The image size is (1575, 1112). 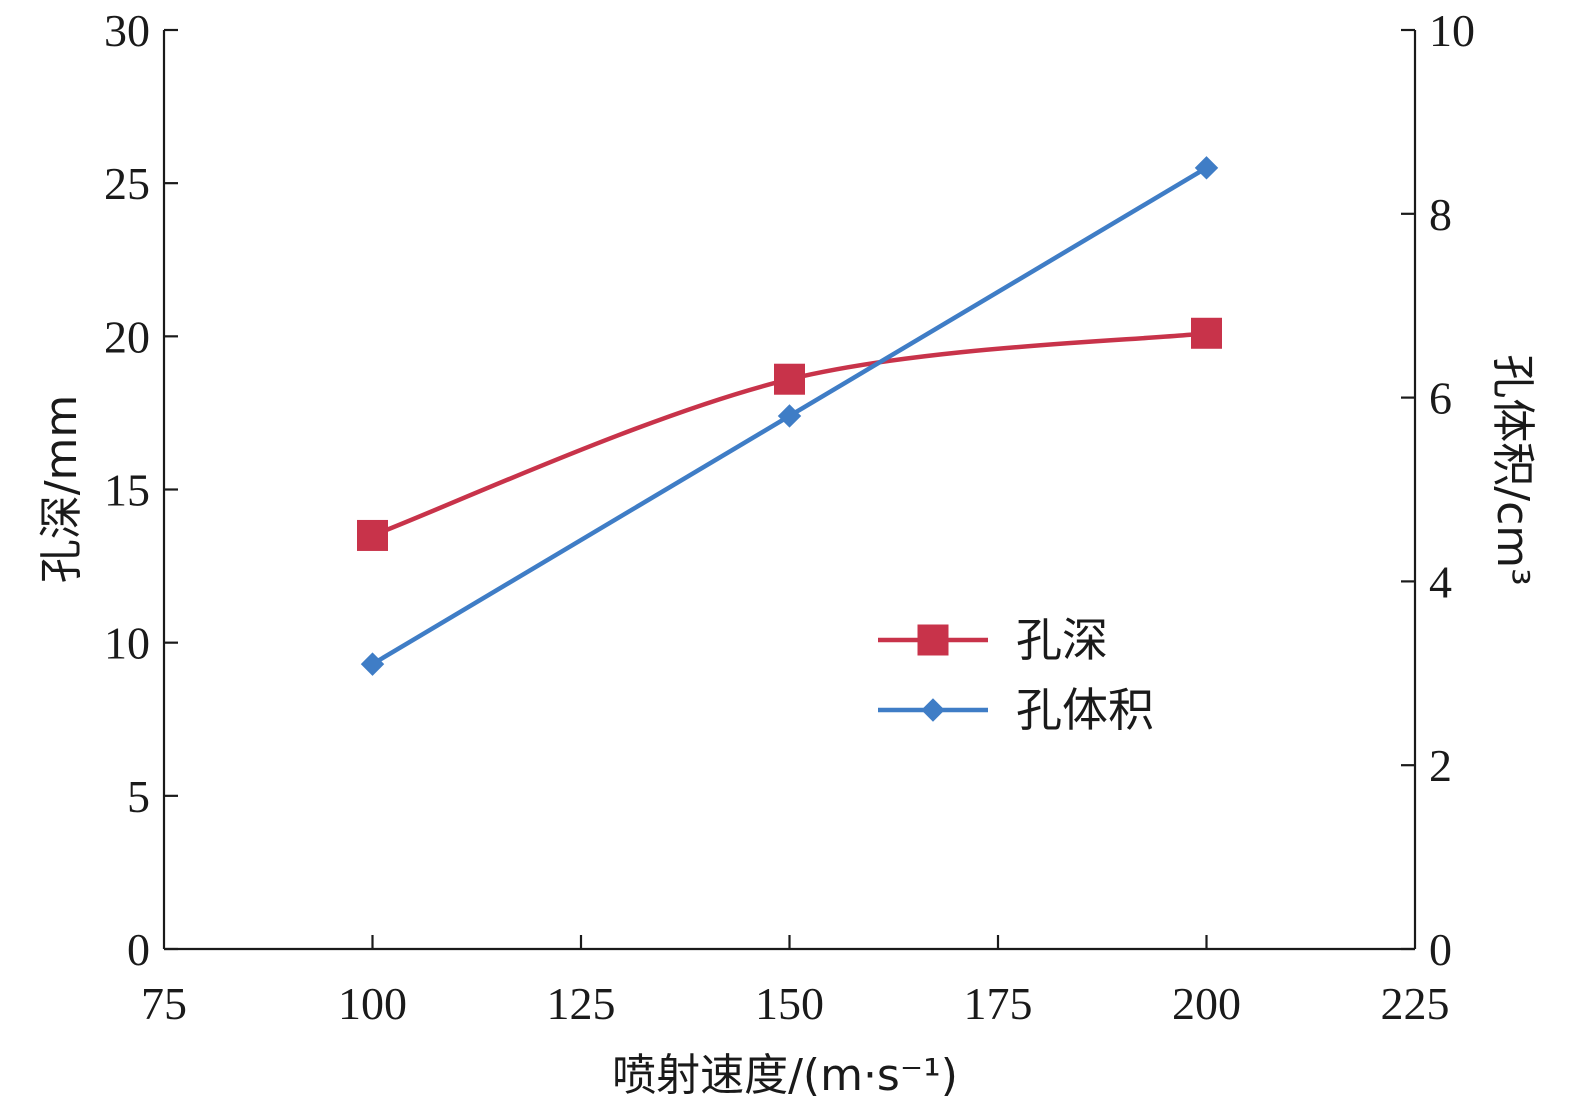 What do you see at coordinates (1415, 1003) in the screenshot?
I see `x-tick-label: 225` at bounding box center [1415, 1003].